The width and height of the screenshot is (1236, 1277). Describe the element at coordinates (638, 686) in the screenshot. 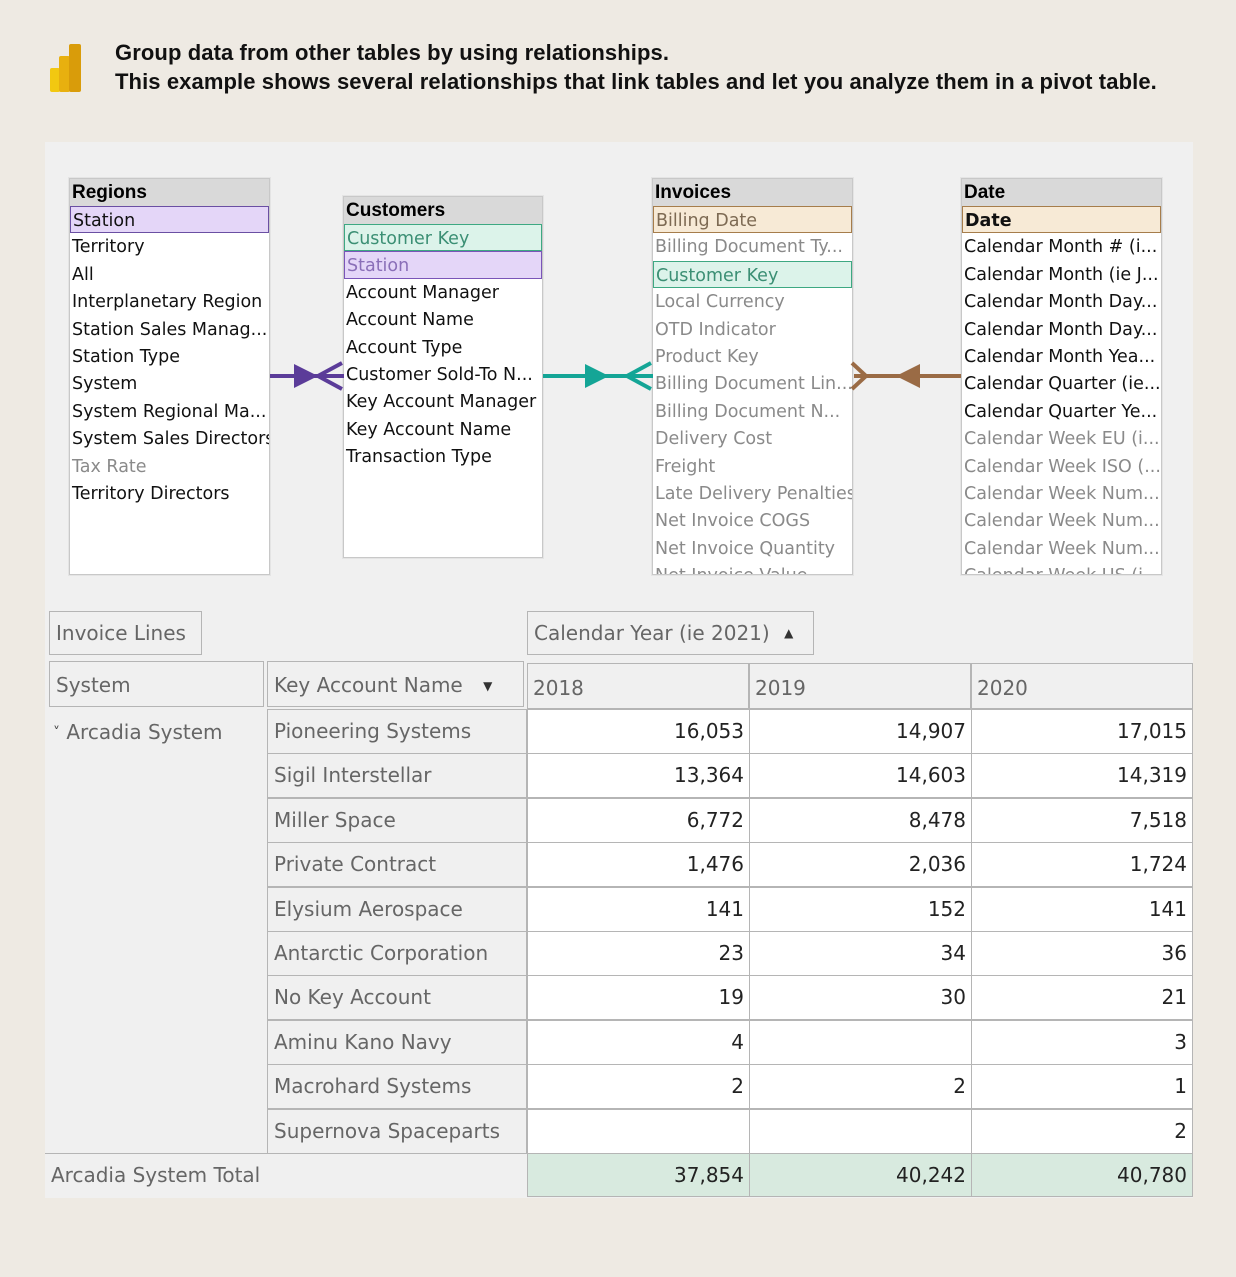

I see `year-column-header: 2018` at that location.